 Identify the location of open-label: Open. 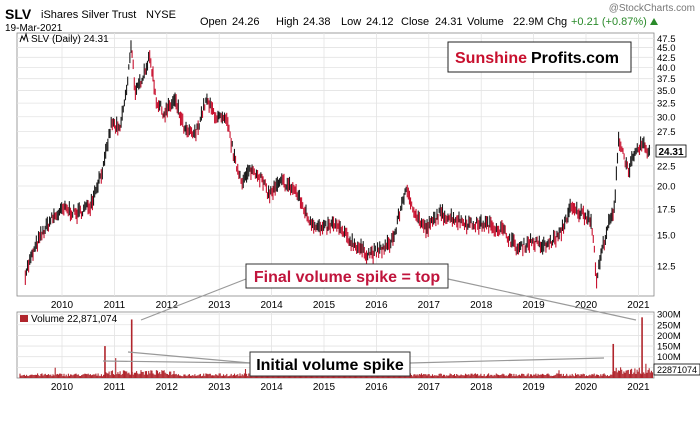
(213, 22).